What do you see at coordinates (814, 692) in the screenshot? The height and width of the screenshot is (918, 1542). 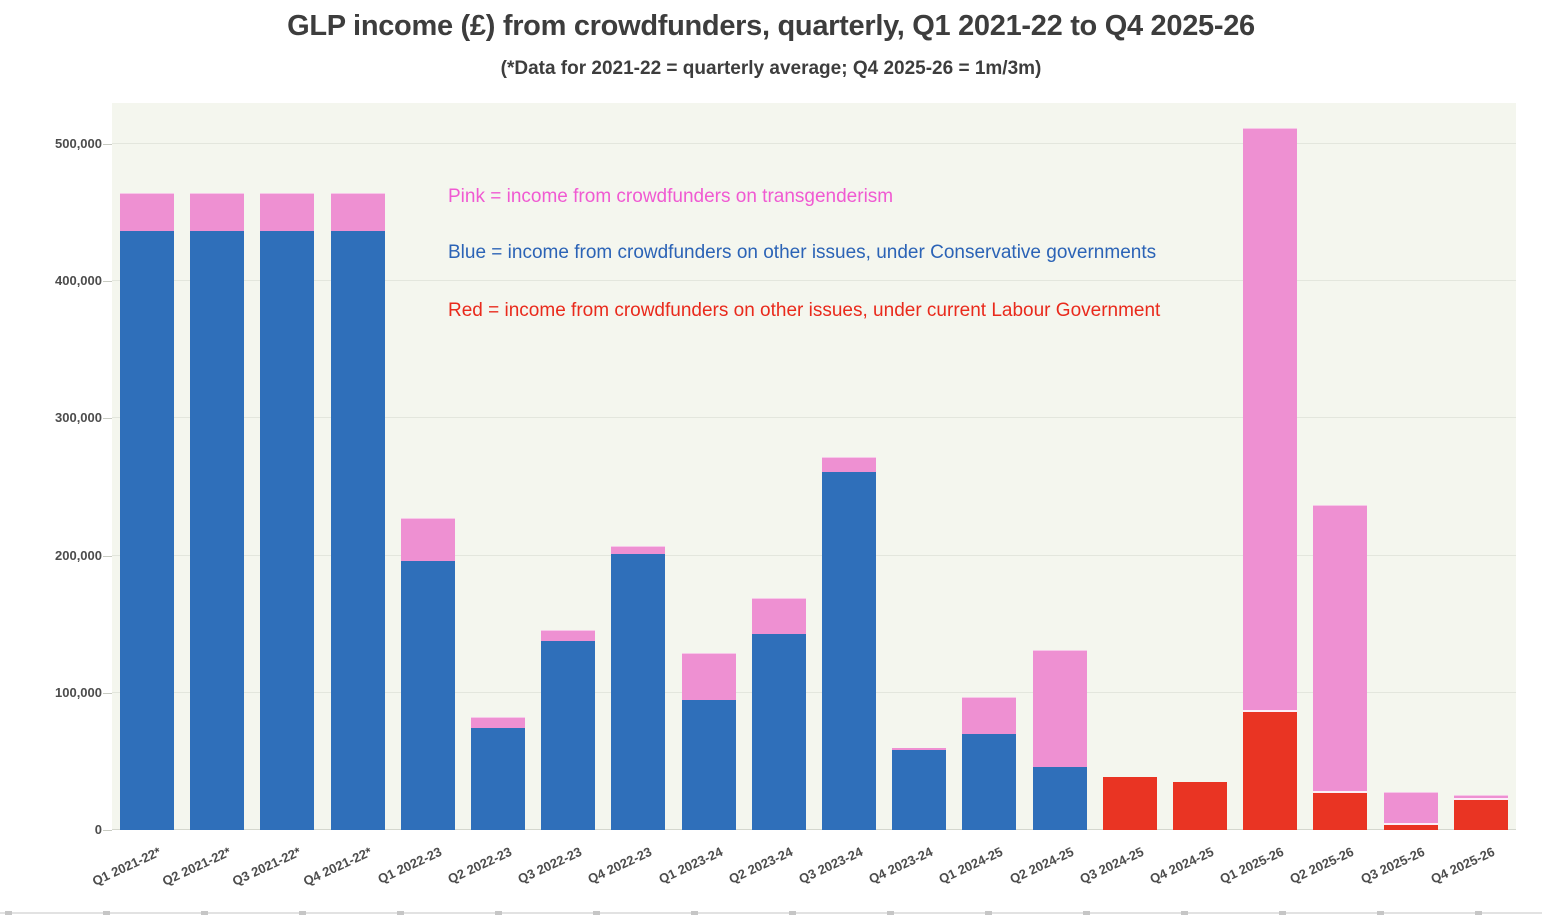 I see `gridline-100,000` at bounding box center [814, 692].